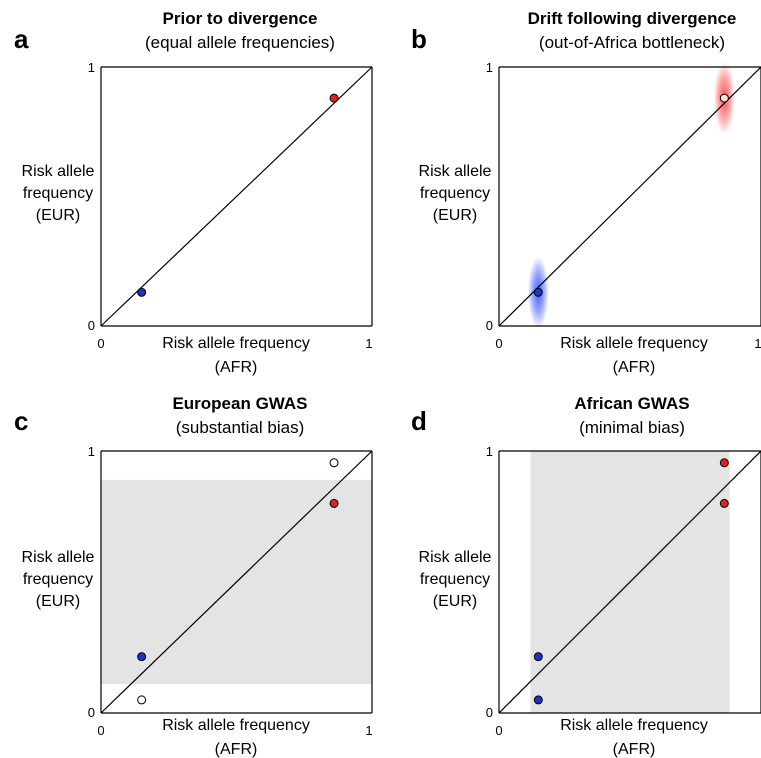 The height and width of the screenshot is (758, 761). What do you see at coordinates (632, 427) in the screenshot?
I see `panel-subtitle: (minimal bias)` at bounding box center [632, 427].